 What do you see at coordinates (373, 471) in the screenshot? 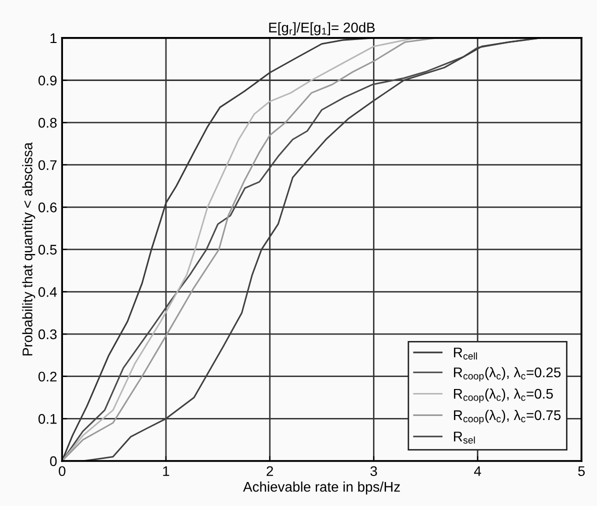
I see `x-tick-label: 3` at bounding box center [373, 471].